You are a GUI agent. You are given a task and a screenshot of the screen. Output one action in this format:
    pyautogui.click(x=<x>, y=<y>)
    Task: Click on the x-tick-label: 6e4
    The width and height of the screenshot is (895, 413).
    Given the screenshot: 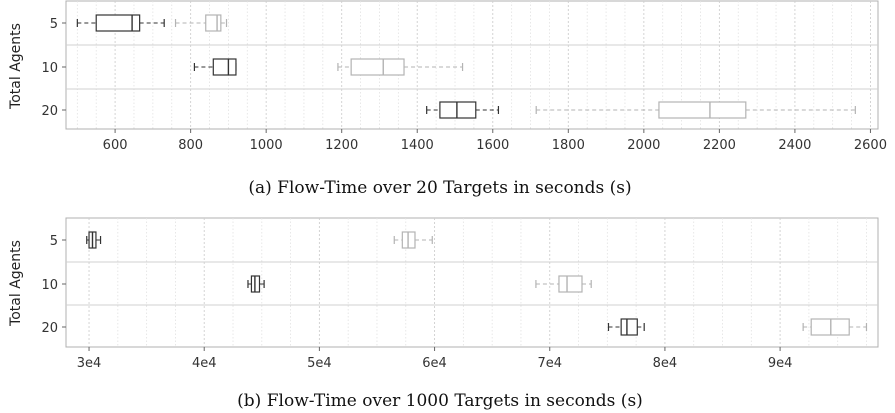 What is the action you would take?
    pyautogui.click(x=434, y=363)
    